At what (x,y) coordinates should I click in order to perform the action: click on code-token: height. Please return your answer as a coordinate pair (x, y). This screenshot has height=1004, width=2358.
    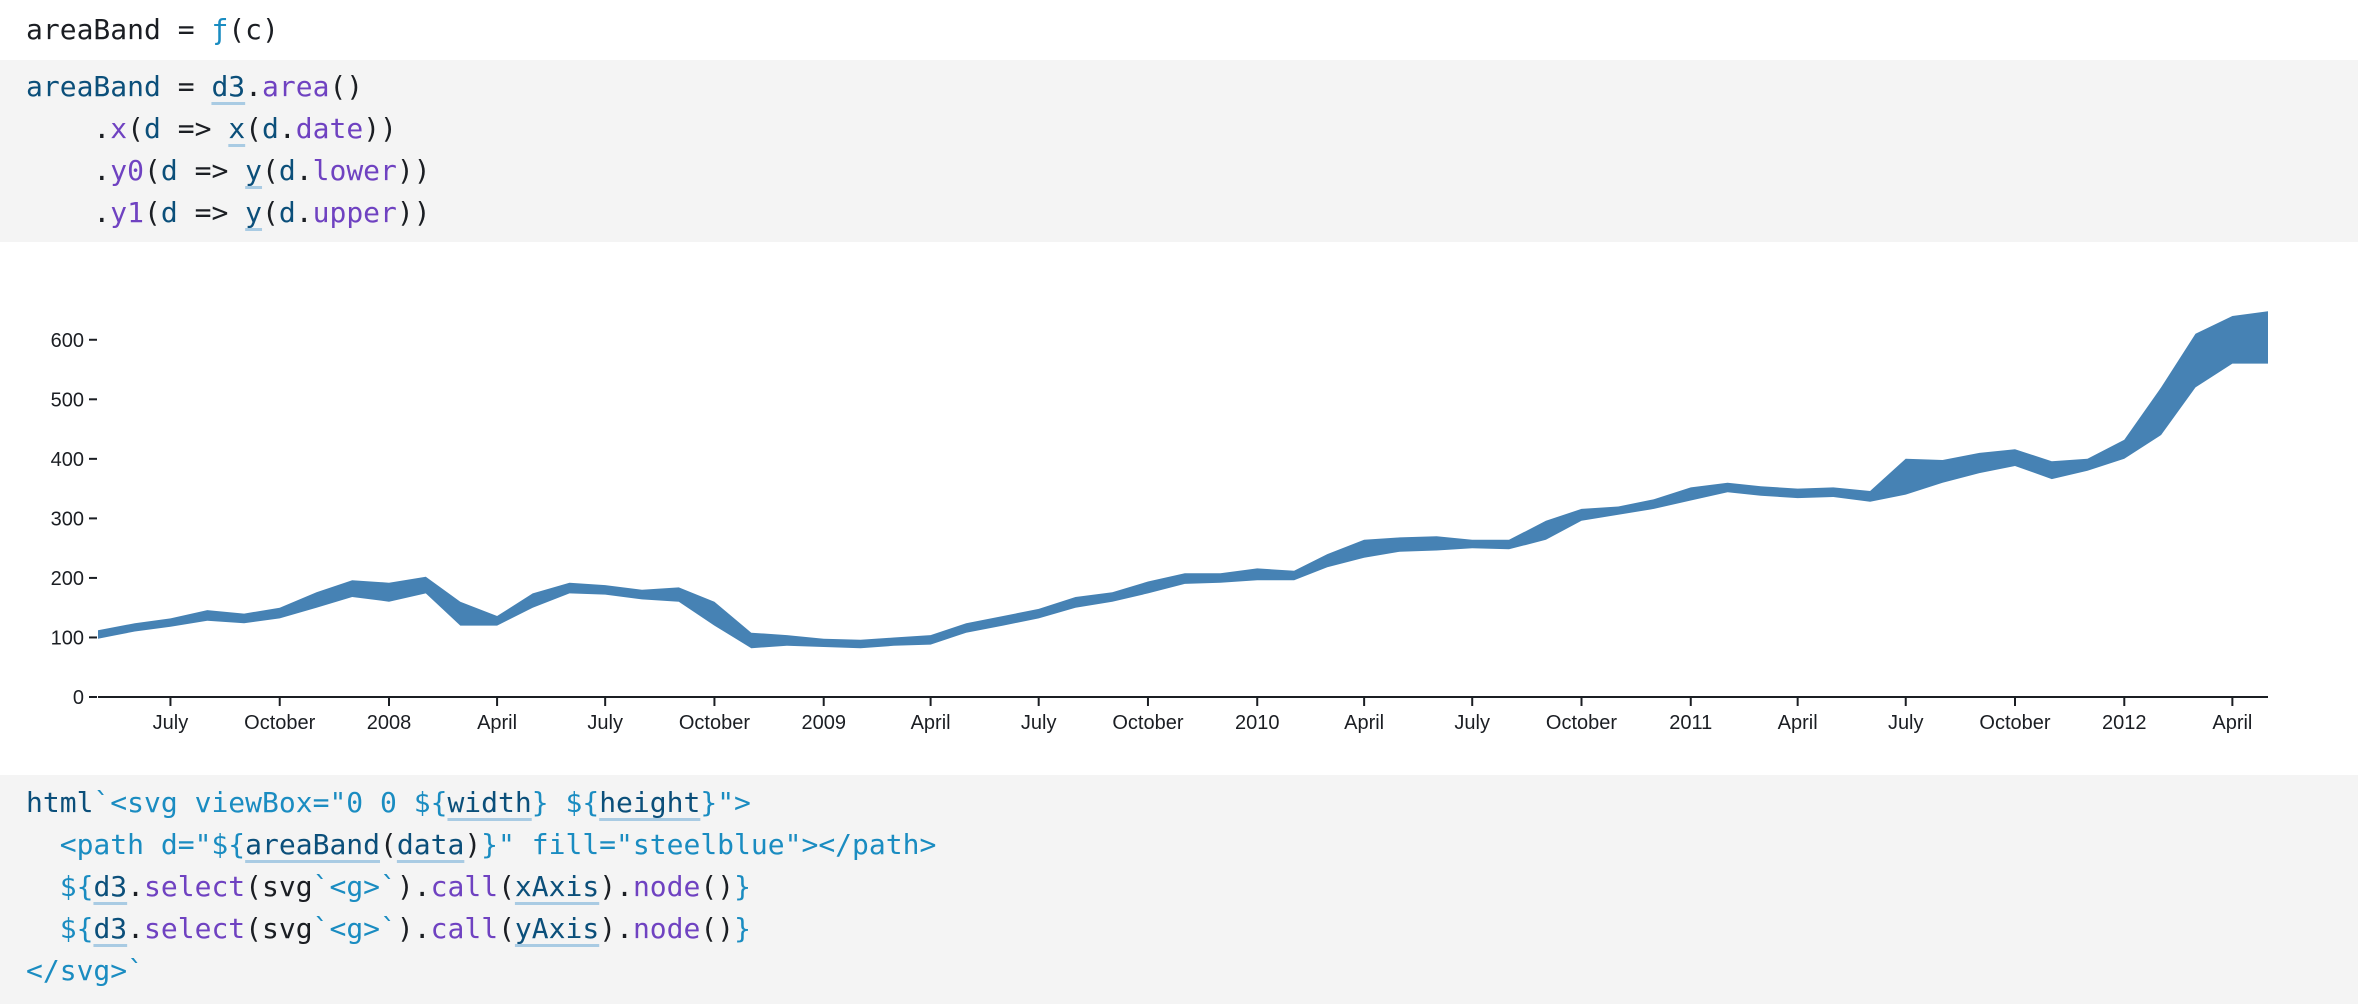
    Looking at the image, I should click on (650, 802).